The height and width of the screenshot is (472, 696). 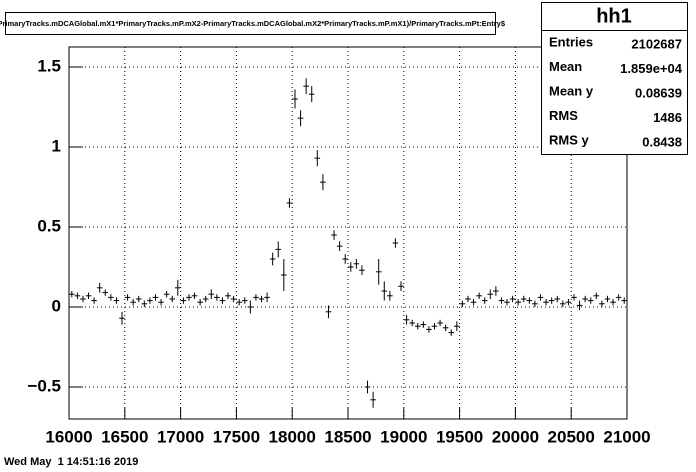 What do you see at coordinates (614, 78) in the screenshot?
I see `stats-box` at bounding box center [614, 78].